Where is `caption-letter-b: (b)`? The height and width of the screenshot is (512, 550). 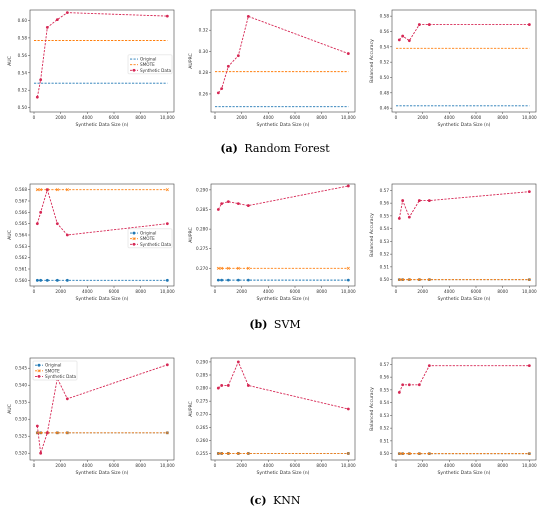
caption-letter-b: (b) is located at coordinates (258, 324).